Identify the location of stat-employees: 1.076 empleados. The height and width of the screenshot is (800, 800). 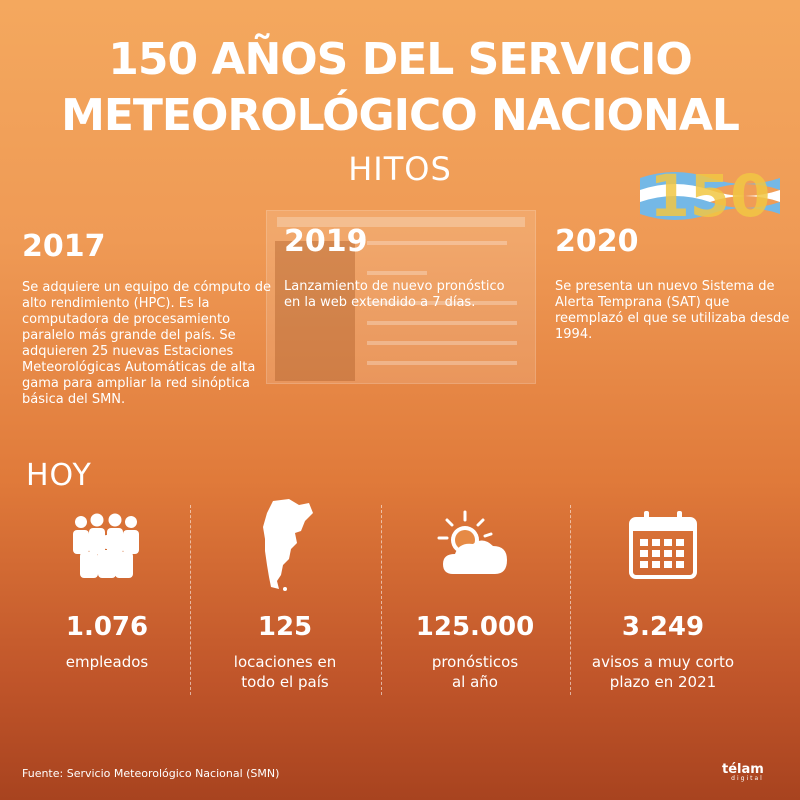
(107, 586).